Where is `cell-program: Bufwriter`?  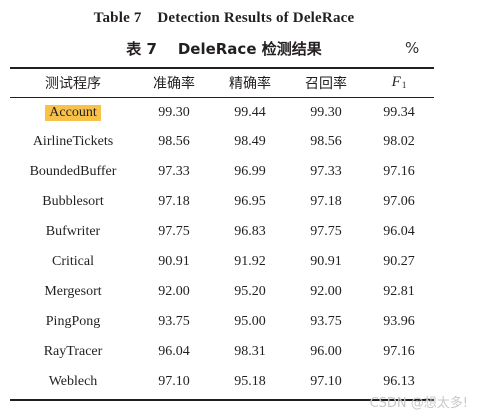
cell-program: Bufwriter is located at coordinates (73, 231).